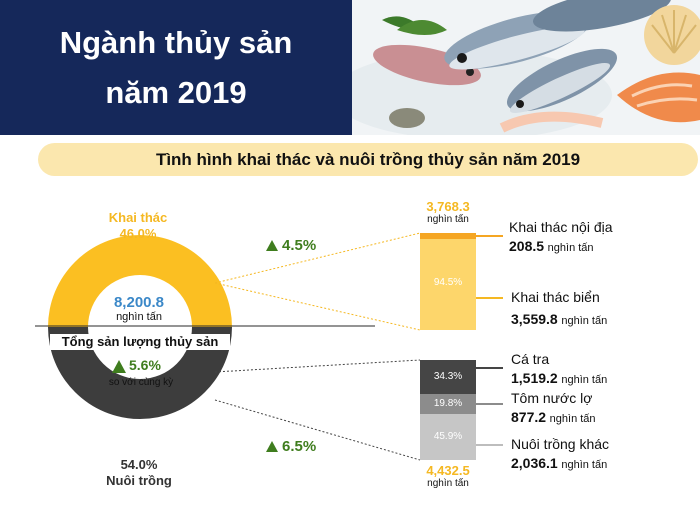  I want to click on label-khai-thac-bien: Khai thác biển, so click(555, 297).